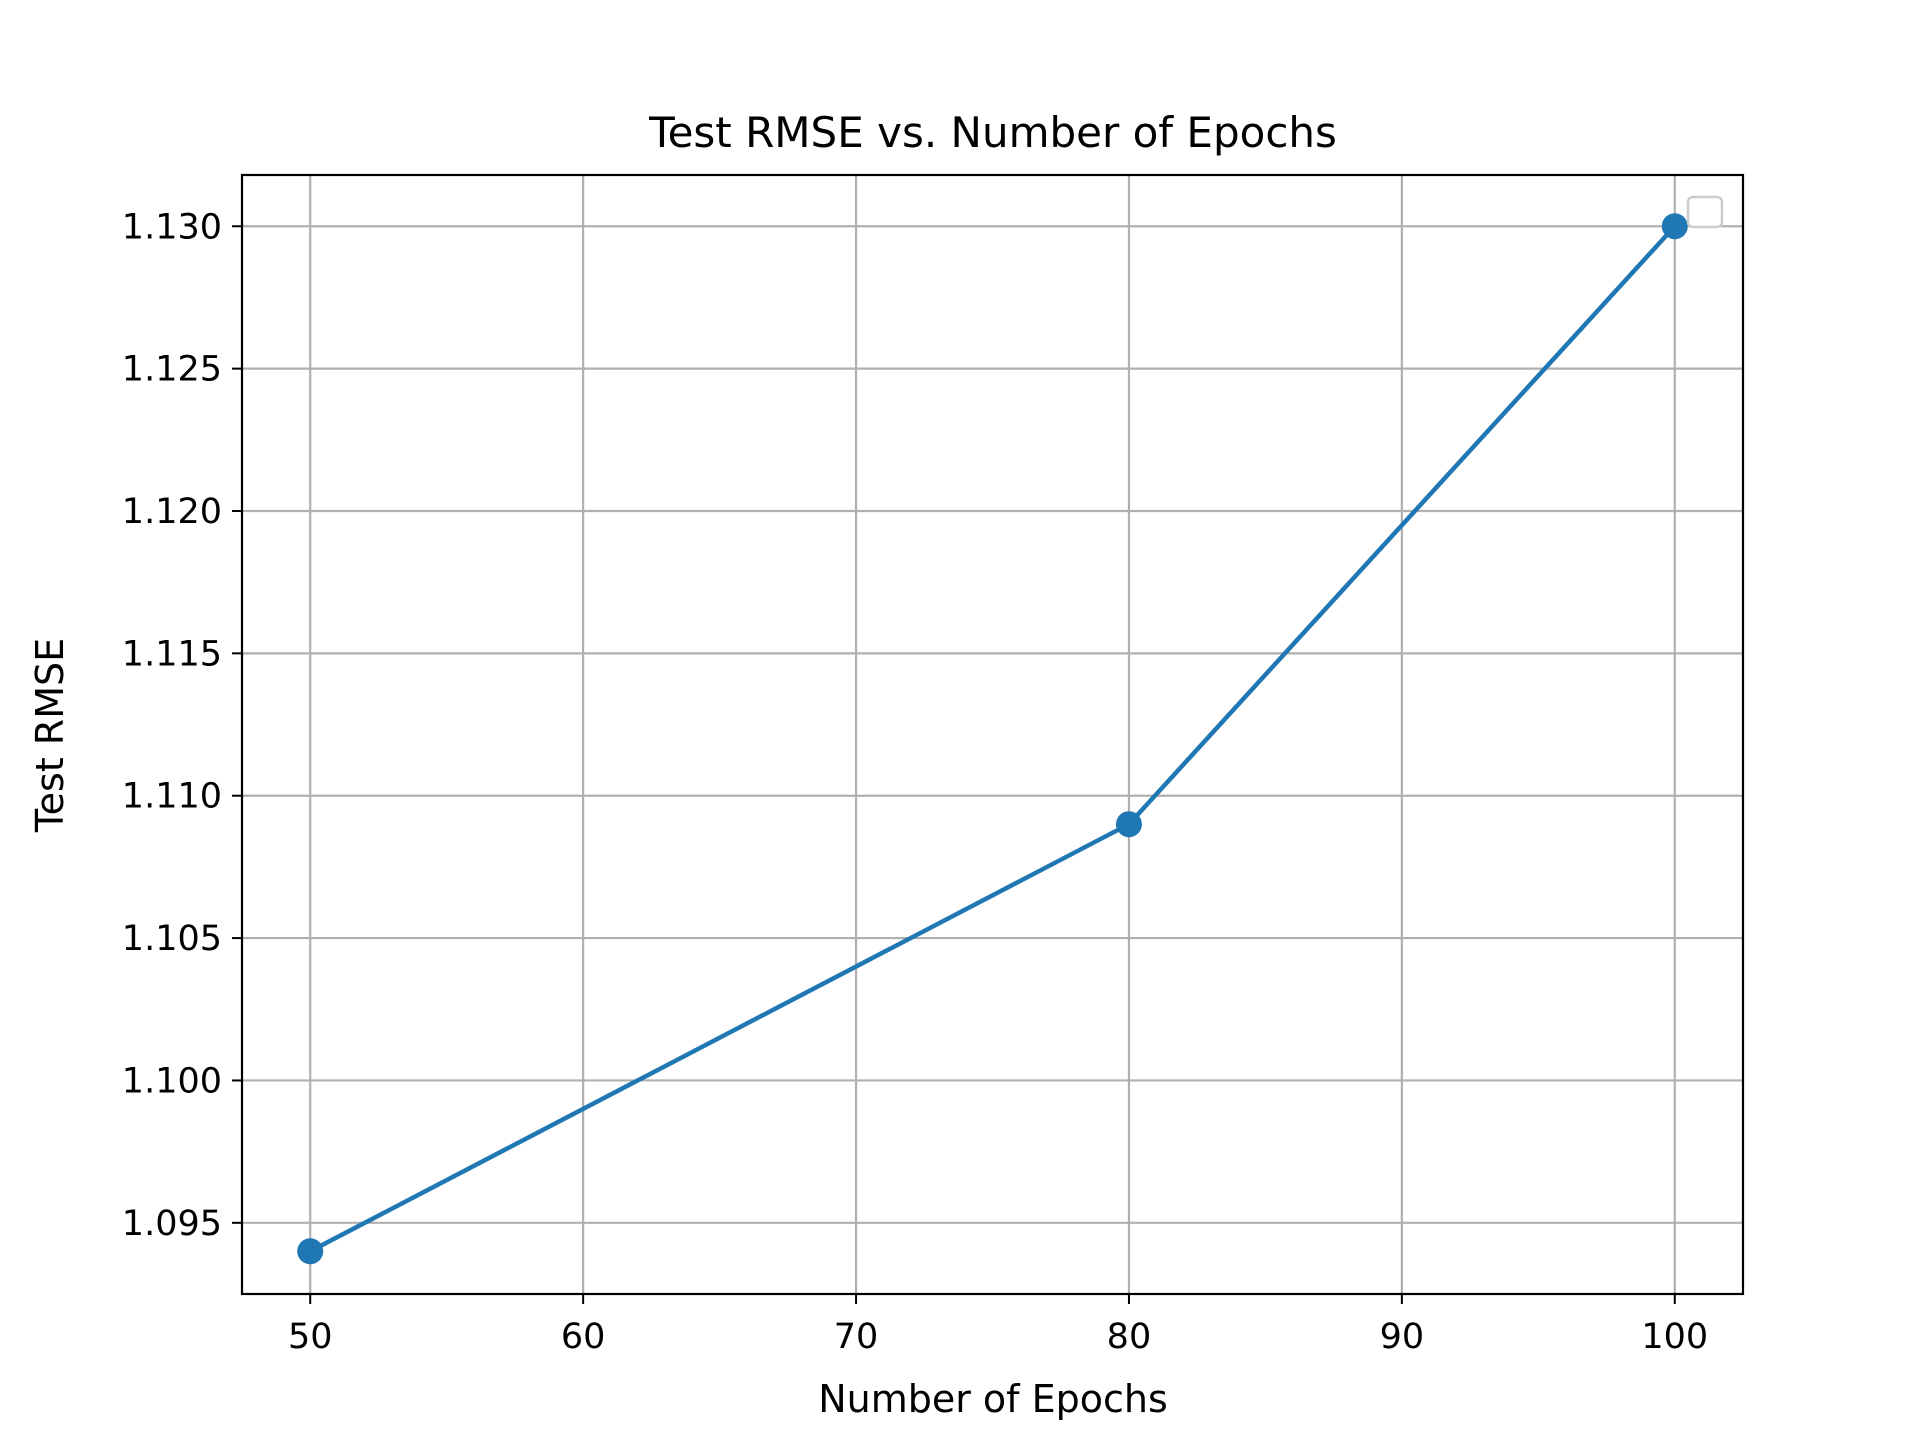  What do you see at coordinates (993, 1399) in the screenshot?
I see `x-axis-label: Number of Epochs` at bounding box center [993, 1399].